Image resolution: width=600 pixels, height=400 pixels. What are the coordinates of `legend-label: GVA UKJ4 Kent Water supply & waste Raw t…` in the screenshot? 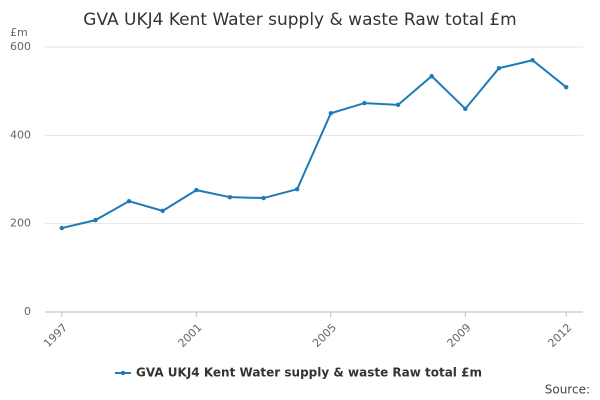 It's located at (309, 373).